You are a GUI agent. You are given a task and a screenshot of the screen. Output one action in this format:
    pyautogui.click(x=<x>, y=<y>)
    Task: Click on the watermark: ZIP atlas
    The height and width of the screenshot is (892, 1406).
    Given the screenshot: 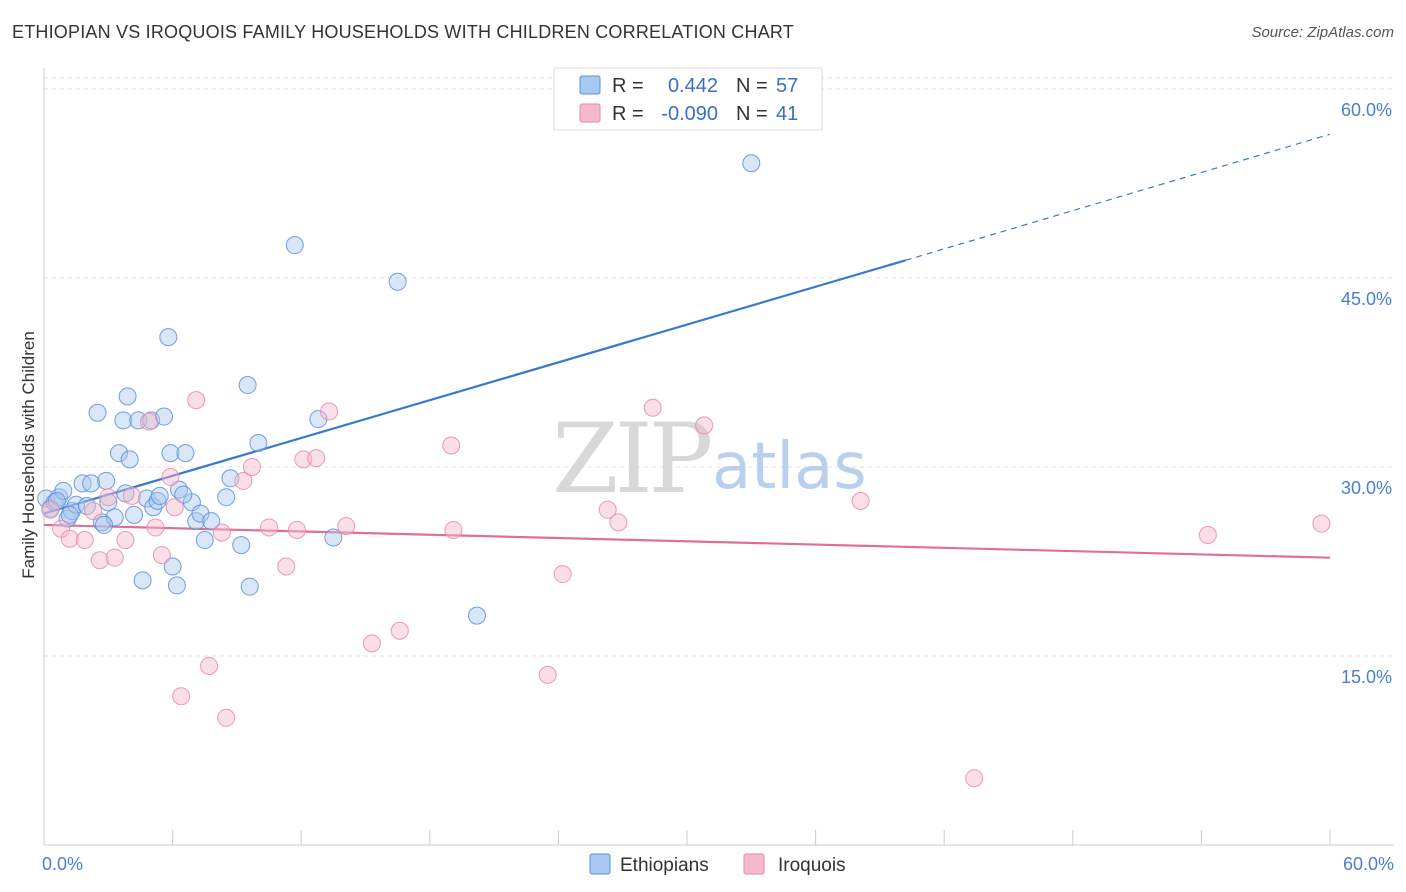 What is the action you would take?
    pyautogui.click(x=709, y=459)
    